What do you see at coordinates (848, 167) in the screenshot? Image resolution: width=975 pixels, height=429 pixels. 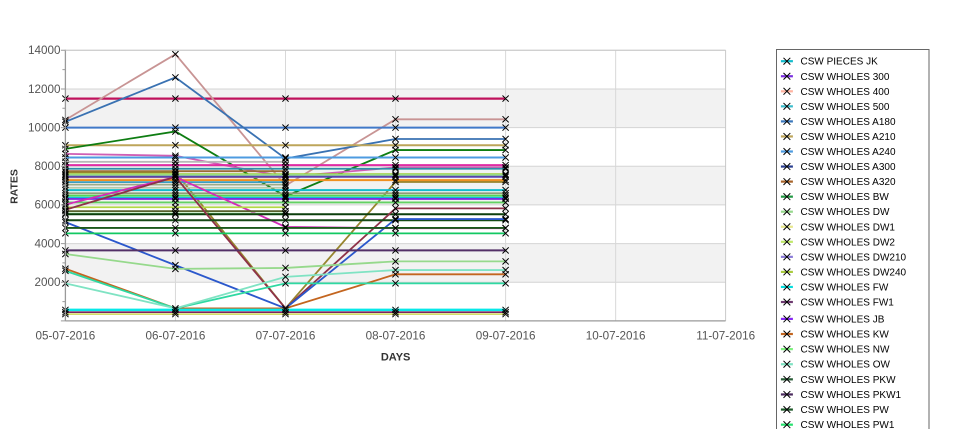 I see `svg-text: CSW WHOLES A300` at bounding box center [848, 167].